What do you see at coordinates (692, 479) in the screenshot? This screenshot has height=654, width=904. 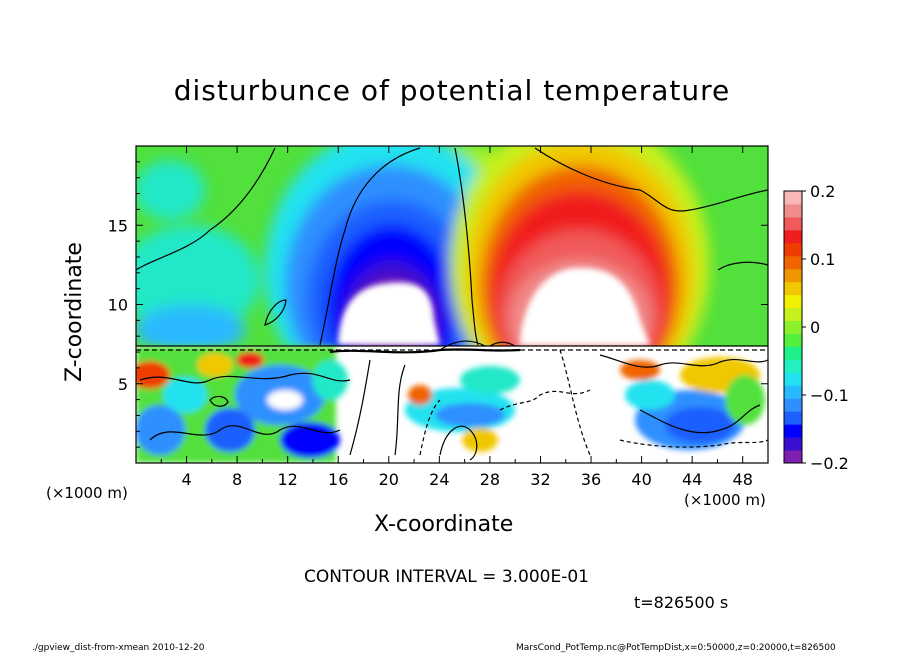 I see `x-tick-label: 44` at bounding box center [692, 479].